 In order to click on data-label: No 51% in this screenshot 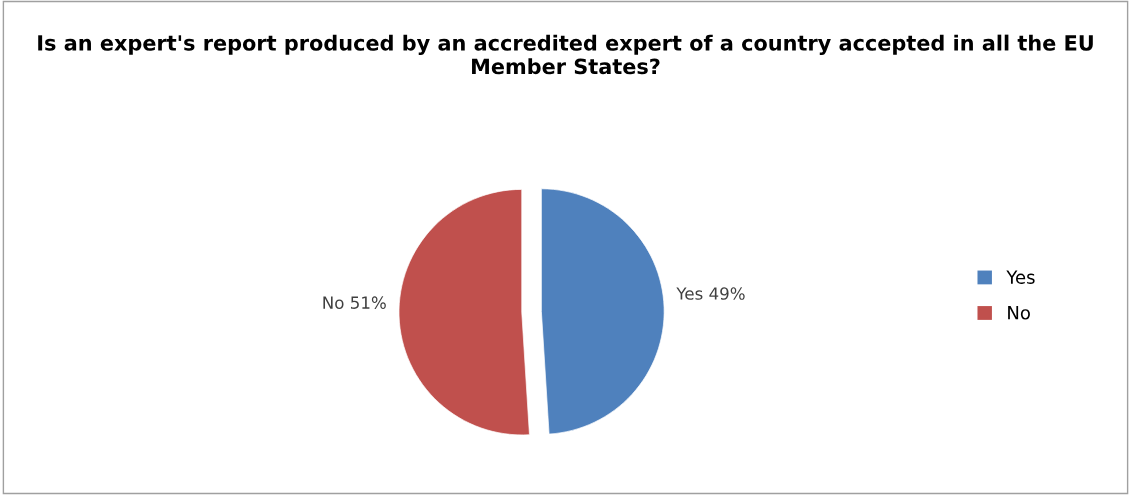, I will do `click(354, 302)`.